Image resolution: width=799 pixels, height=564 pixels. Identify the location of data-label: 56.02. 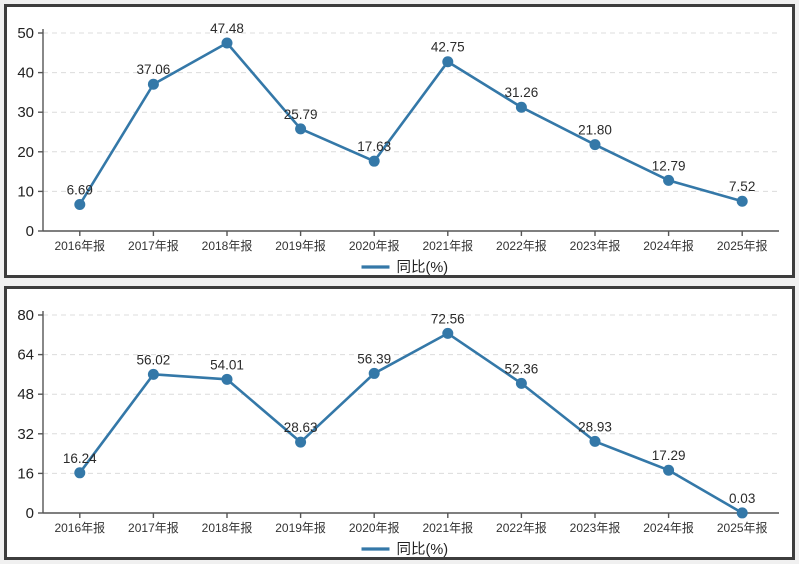
(154, 359).